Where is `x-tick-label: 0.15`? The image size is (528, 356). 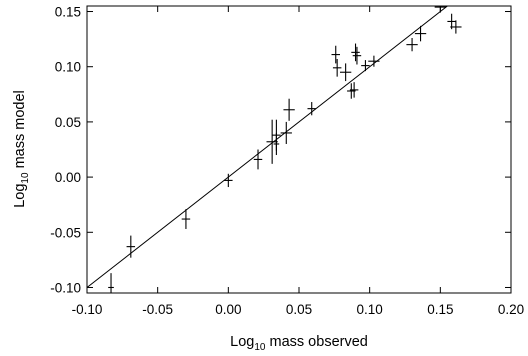
x-tick-label: 0.15 is located at coordinates (440, 309).